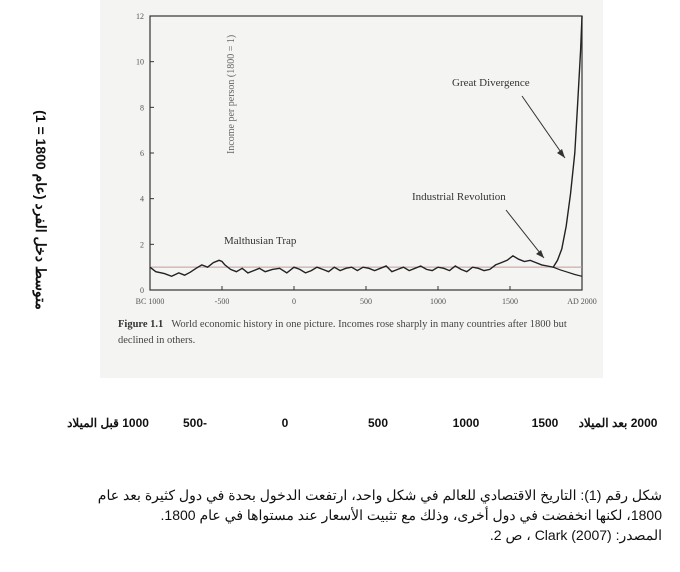 The image size is (680, 572). I want to click on x-tick-label: BC 1000, so click(150, 301).